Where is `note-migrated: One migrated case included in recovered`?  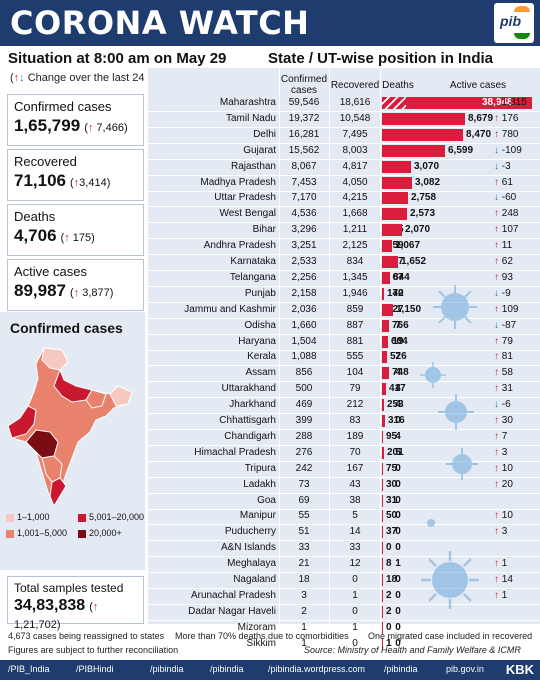
note-migrated: One migrated case included in recovered is located at coordinates (450, 636).